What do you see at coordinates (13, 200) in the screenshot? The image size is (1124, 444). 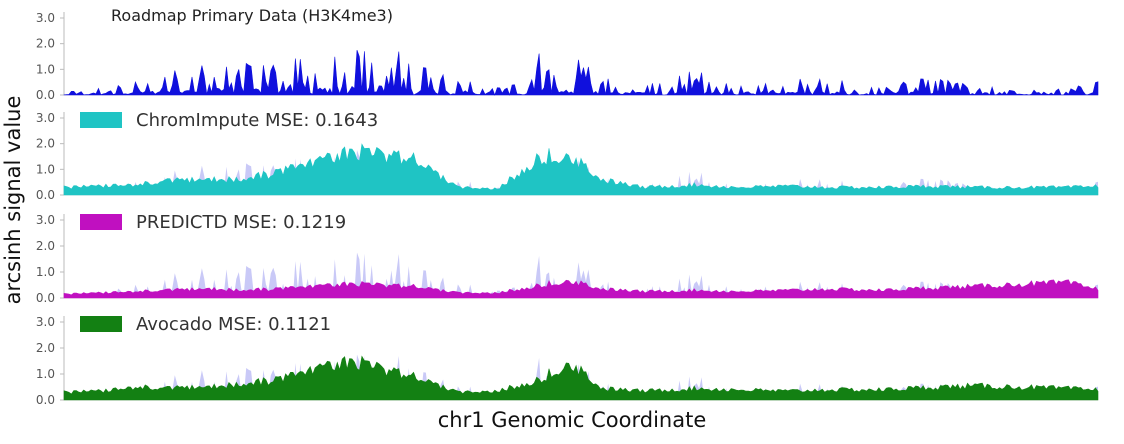 I see `y-axis-label: arcsinh signal value` at bounding box center [13, 200].